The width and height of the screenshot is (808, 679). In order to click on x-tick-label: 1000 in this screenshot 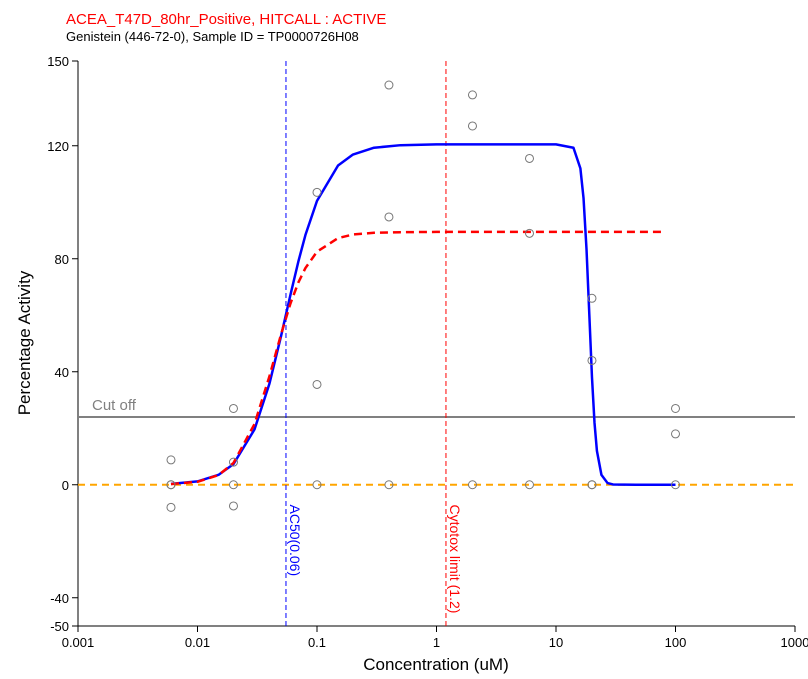, I will do `click(794, 642)`.